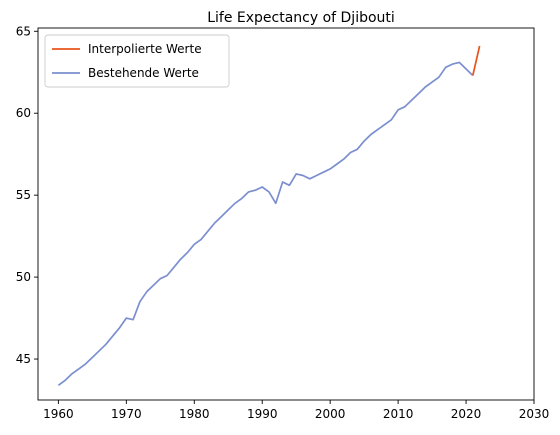 The width and height of the screenshot is (560, 435). I want to click on x-axis: 1960 1970 1980 1990 2000 2010 2020 2030, so click(296, 410).